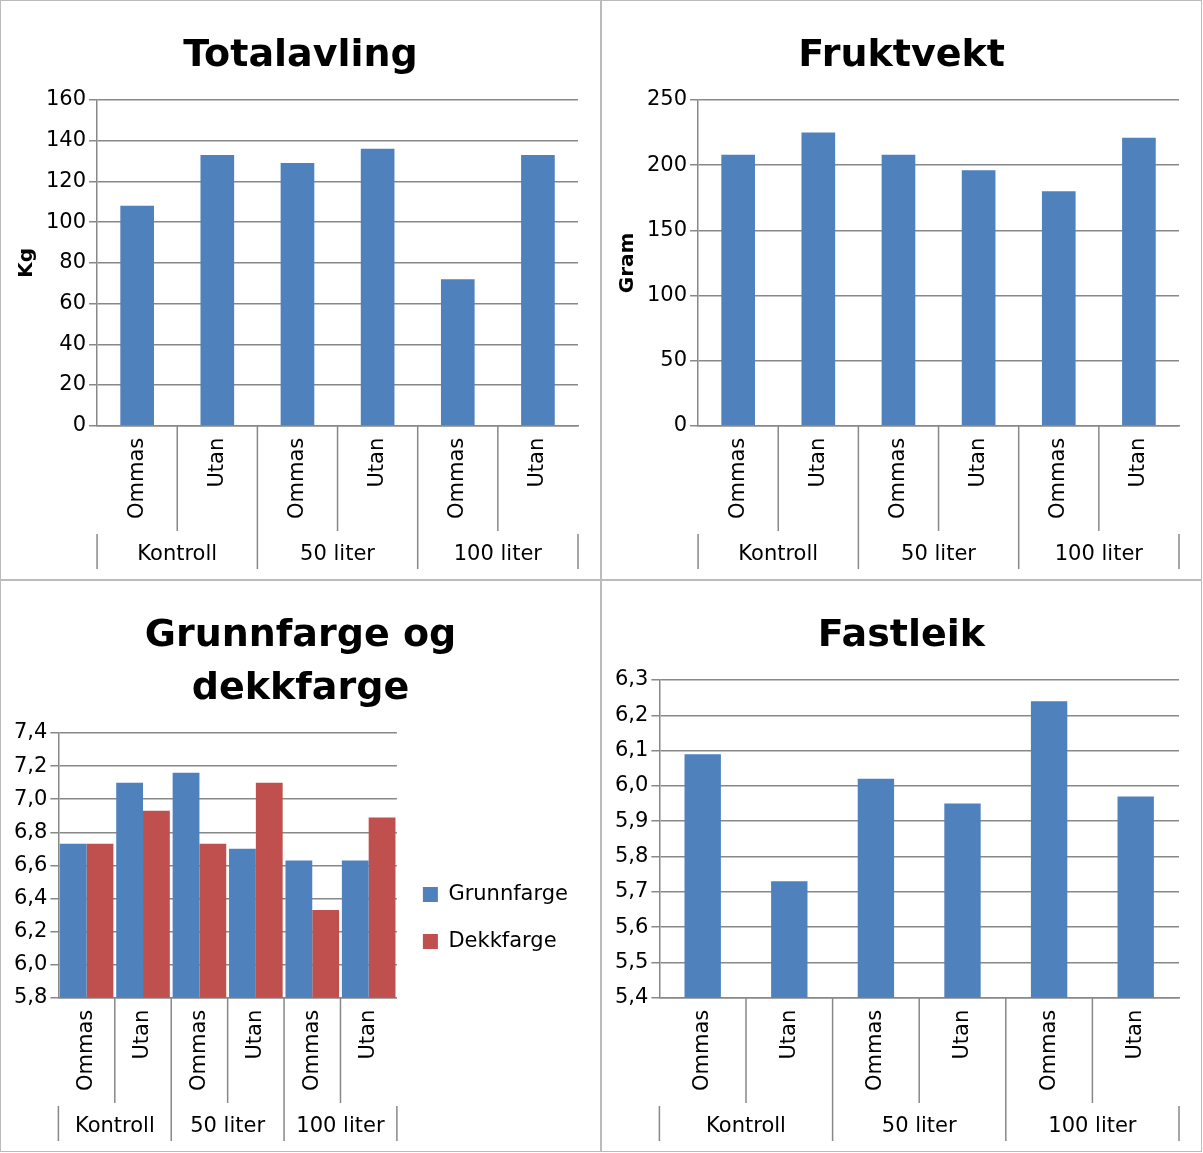  I want to click on y-tick-label: 7,2, so click(30, 764).